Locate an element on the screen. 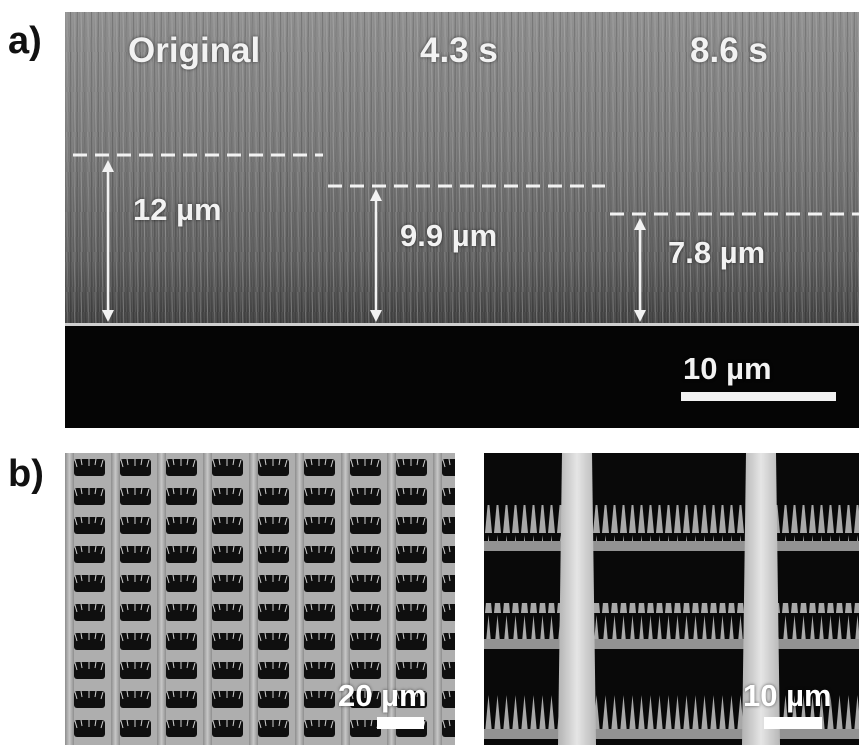 The image size is (859, 745). mid-height-arrow is located at coordinates (376, 255).